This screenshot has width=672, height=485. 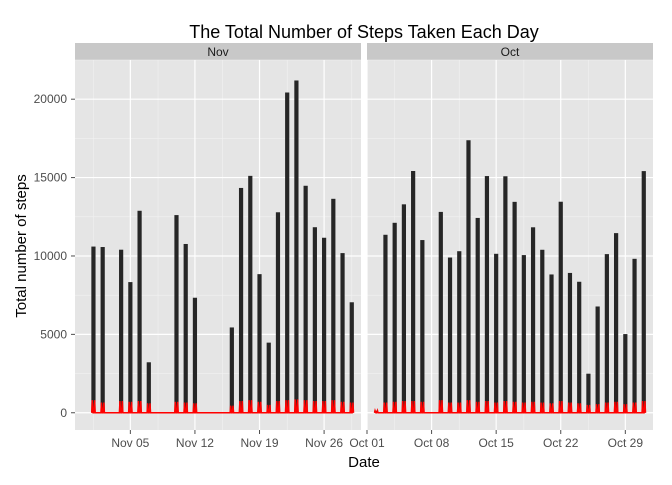 What do you see at coordinates (432, 443) in the screenshot?
I see `x-tick-label: Oct 08` at bounding box center [432, 443].